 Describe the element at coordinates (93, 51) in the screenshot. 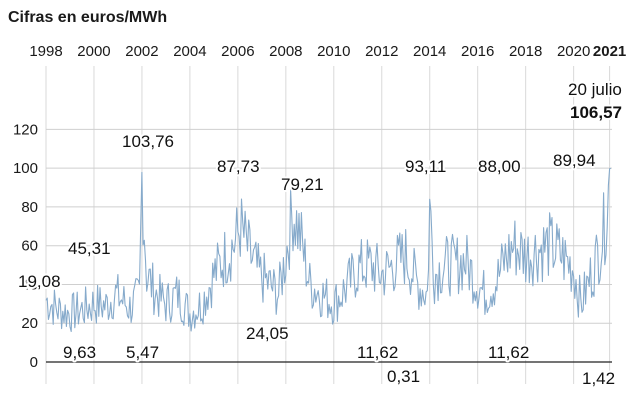

I see `x-tick-label: 2000` at that location.